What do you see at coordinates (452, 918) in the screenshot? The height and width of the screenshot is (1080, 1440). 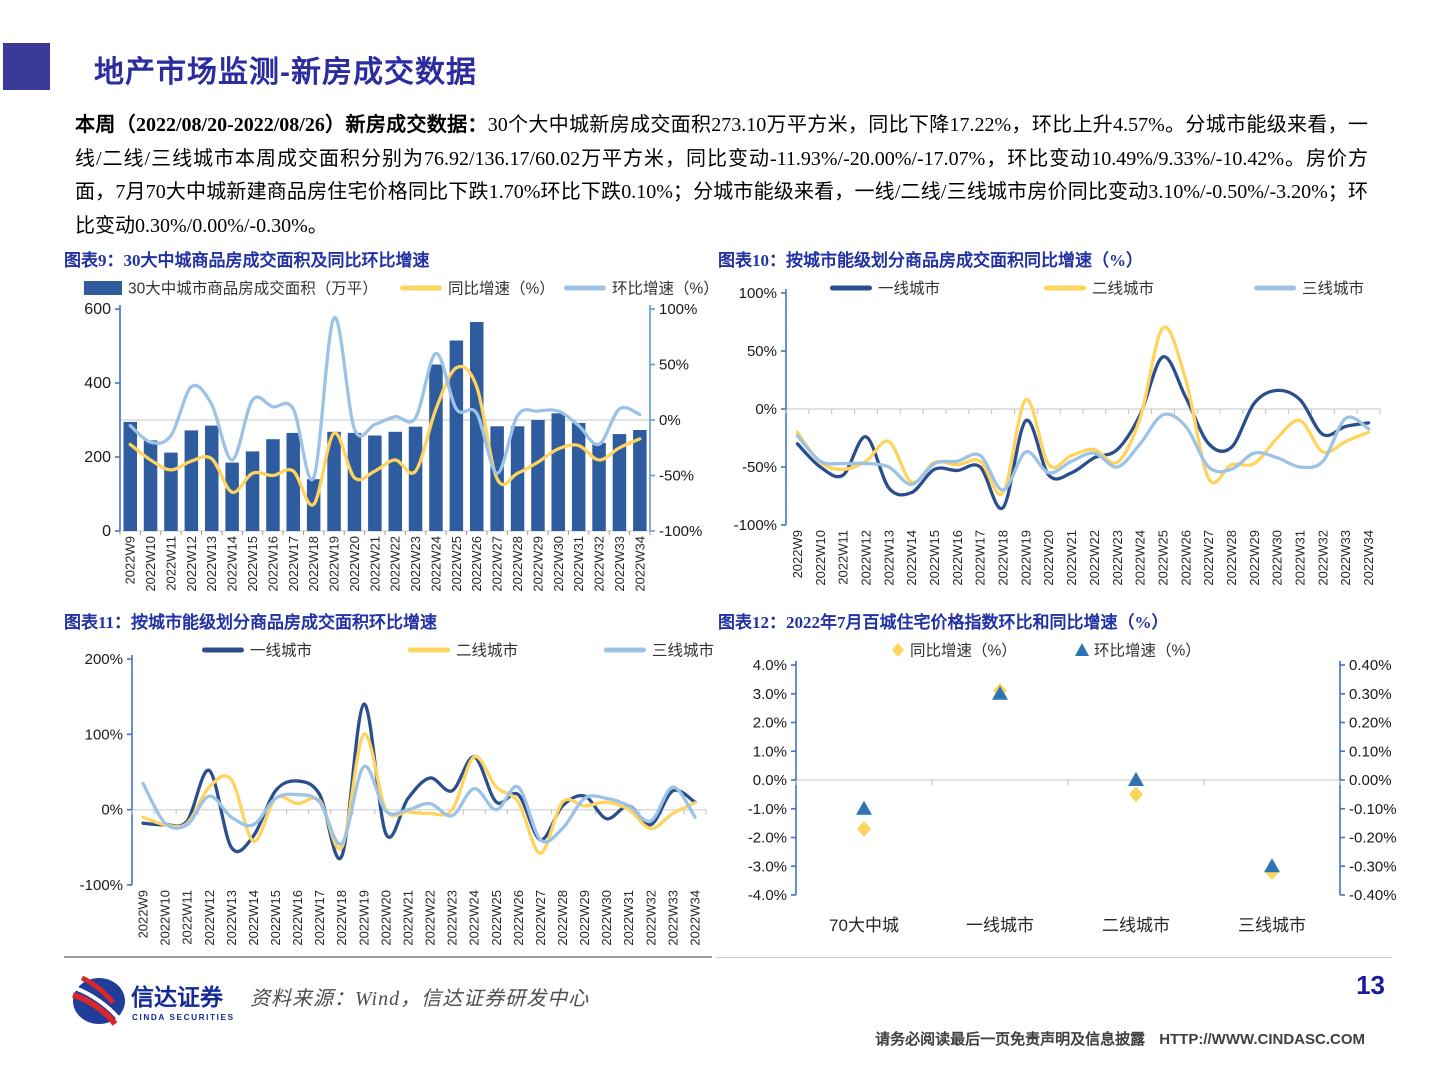 I see `svg-text: 2022W23` at bounding box center [452, 918].